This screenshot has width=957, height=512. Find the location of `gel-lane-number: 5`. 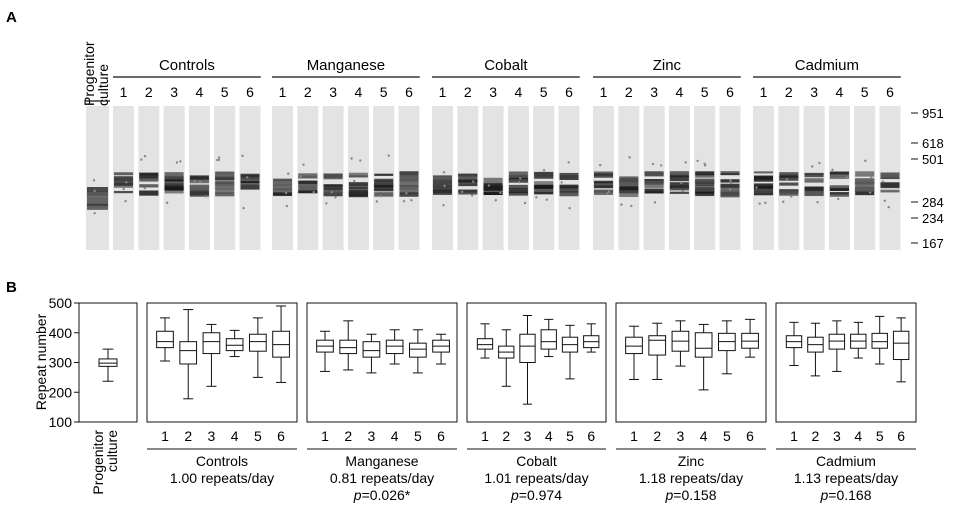

gel-lane-number: 5 is located at coordinates (225, 92).